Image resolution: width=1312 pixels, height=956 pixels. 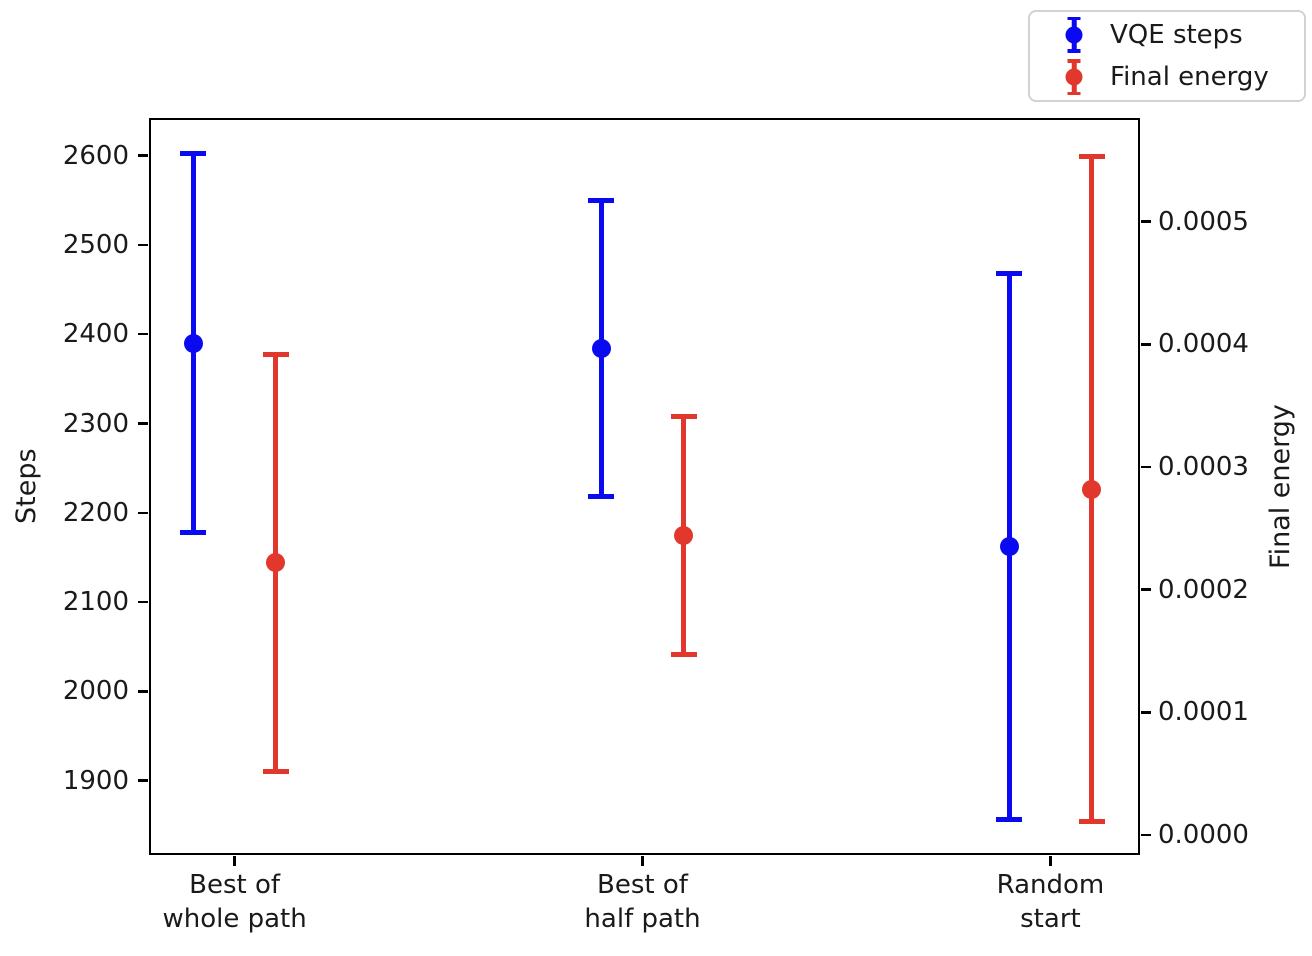 What do you see at coordinates (1203, 835) in the screenshot?
I see `right-axis-tick-label: 0.0000` at bounding box center [1203, 835].